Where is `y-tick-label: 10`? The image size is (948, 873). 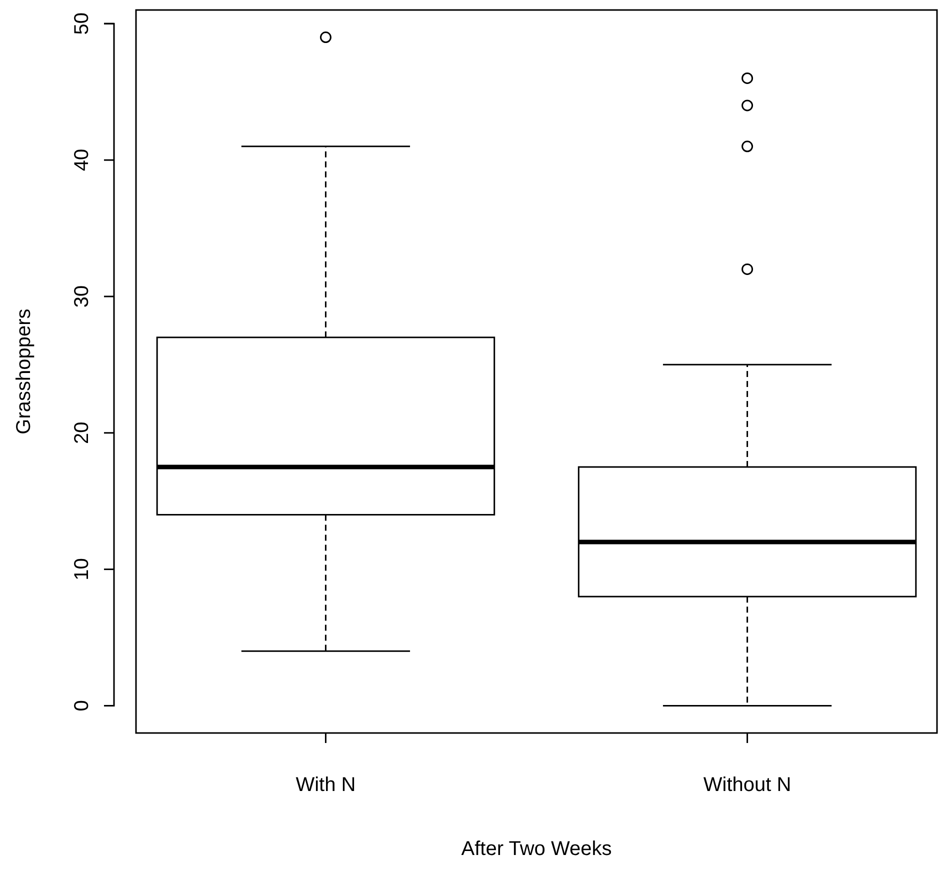 y-tick-label: 10 is located at coordinates (82, 569).